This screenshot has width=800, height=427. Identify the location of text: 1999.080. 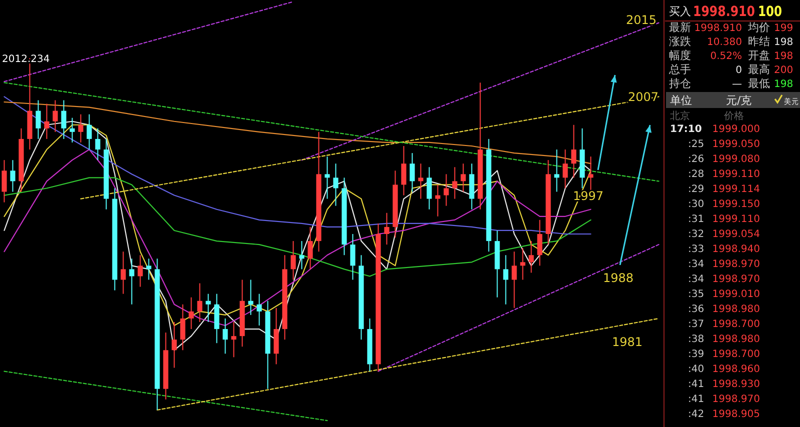
(736, 159).